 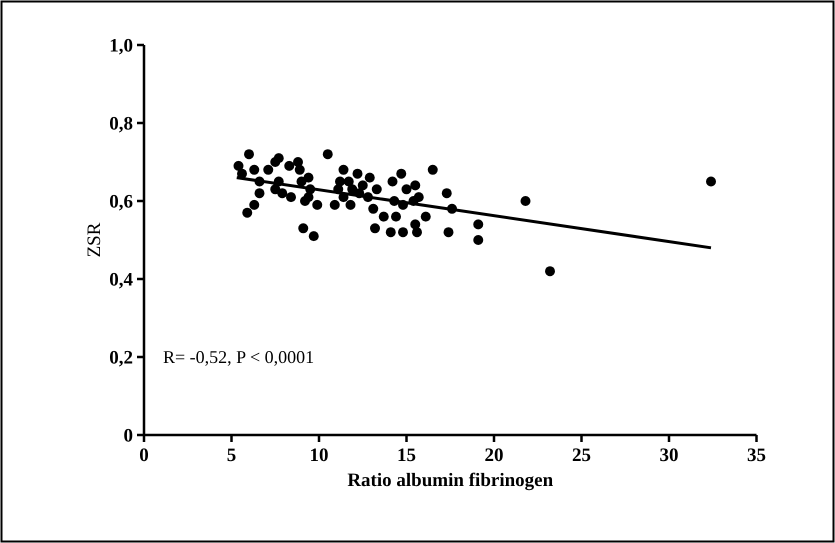 I want to click on y-tick-label: 1,0, so click(x=121, y=46).